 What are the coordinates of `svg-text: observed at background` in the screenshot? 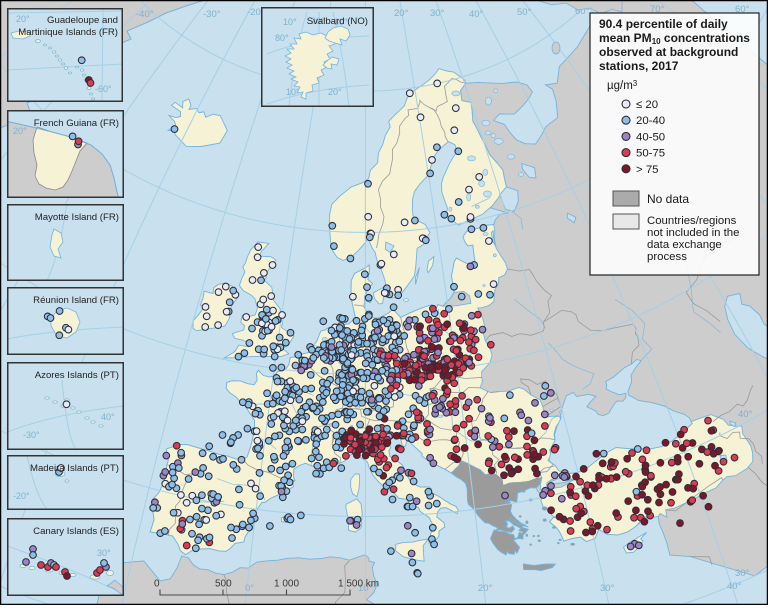 It's located at (668, 52).